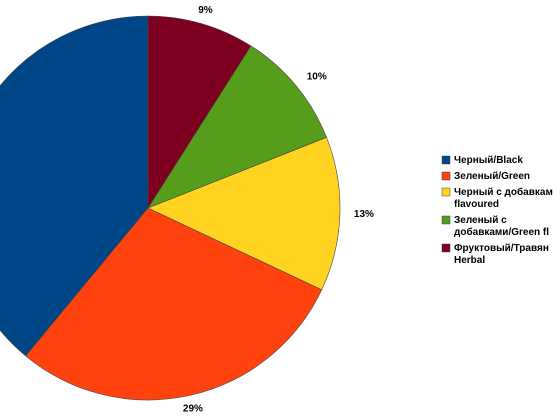  What do you see at coordinates (501, 254) in the screenshot?
I see `legend-label: Фруктовый/Травян Herbal` at bounding box center [501, 254].